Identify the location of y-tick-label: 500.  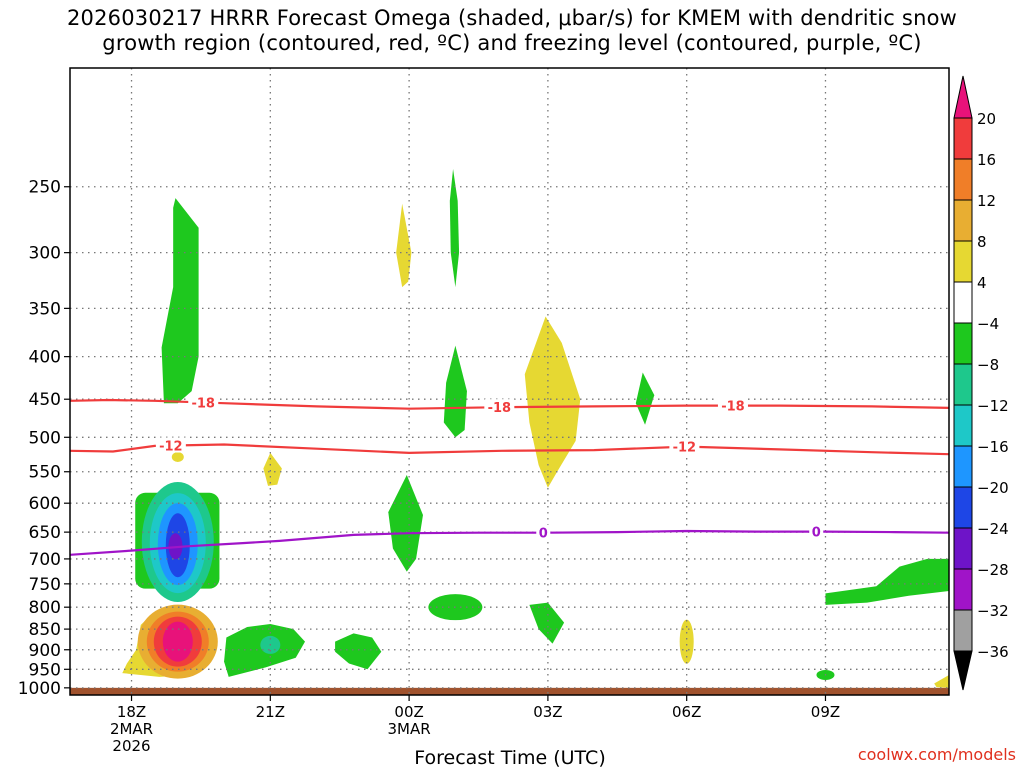
(45, 438).